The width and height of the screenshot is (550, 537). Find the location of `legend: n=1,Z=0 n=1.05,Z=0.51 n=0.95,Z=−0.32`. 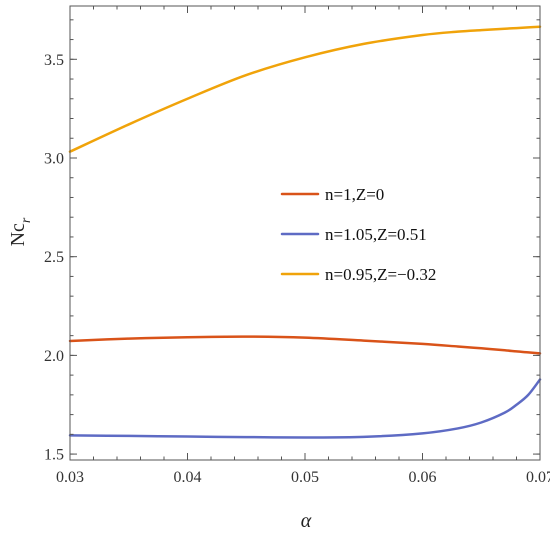

legend: n=1,Z=0 n=1.05,Z=0.51 n=0.95,Z=−0.32 is located at coordinates (358, 234).